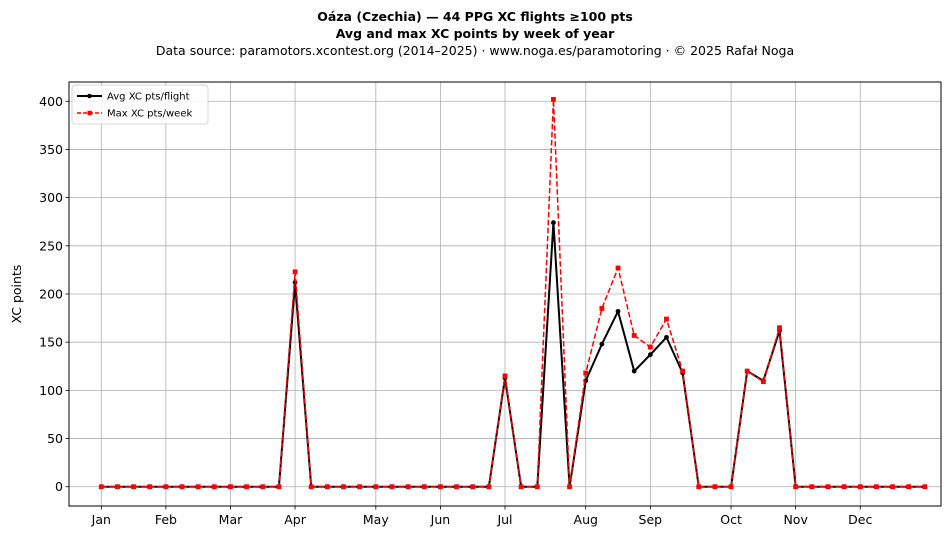 This screenshot has width=950, height=539. What do you see at coordinates (148, 97) in the screenshot?
I see `legend-label: Avg XC pts/flight` at bounding box center [148, 97].